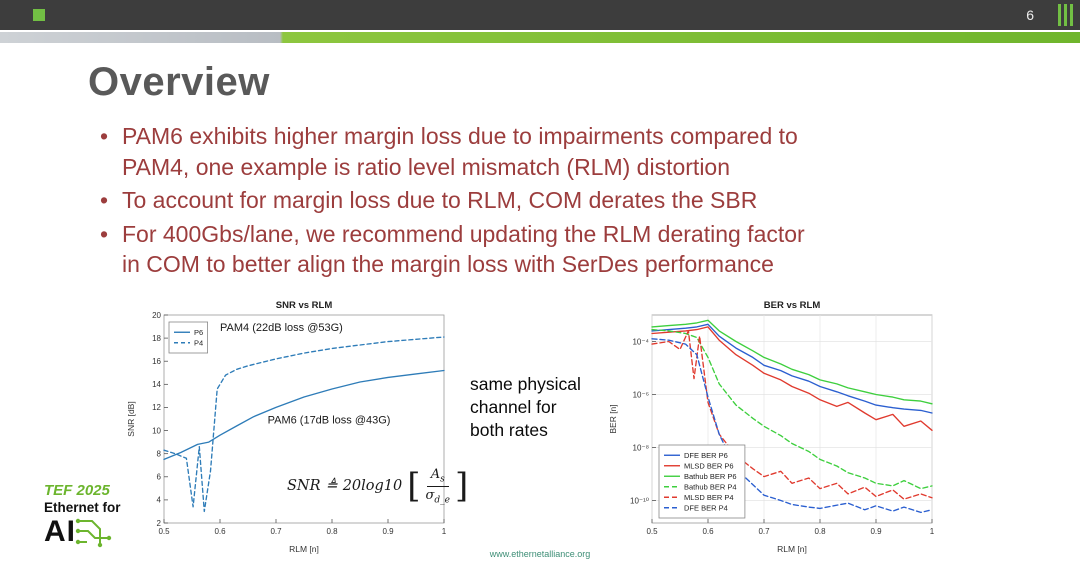  What do you see at coordinates (60, 532) in the screenshot?
I see `logo-ai-text: AI` at bounding box center [60, 532].